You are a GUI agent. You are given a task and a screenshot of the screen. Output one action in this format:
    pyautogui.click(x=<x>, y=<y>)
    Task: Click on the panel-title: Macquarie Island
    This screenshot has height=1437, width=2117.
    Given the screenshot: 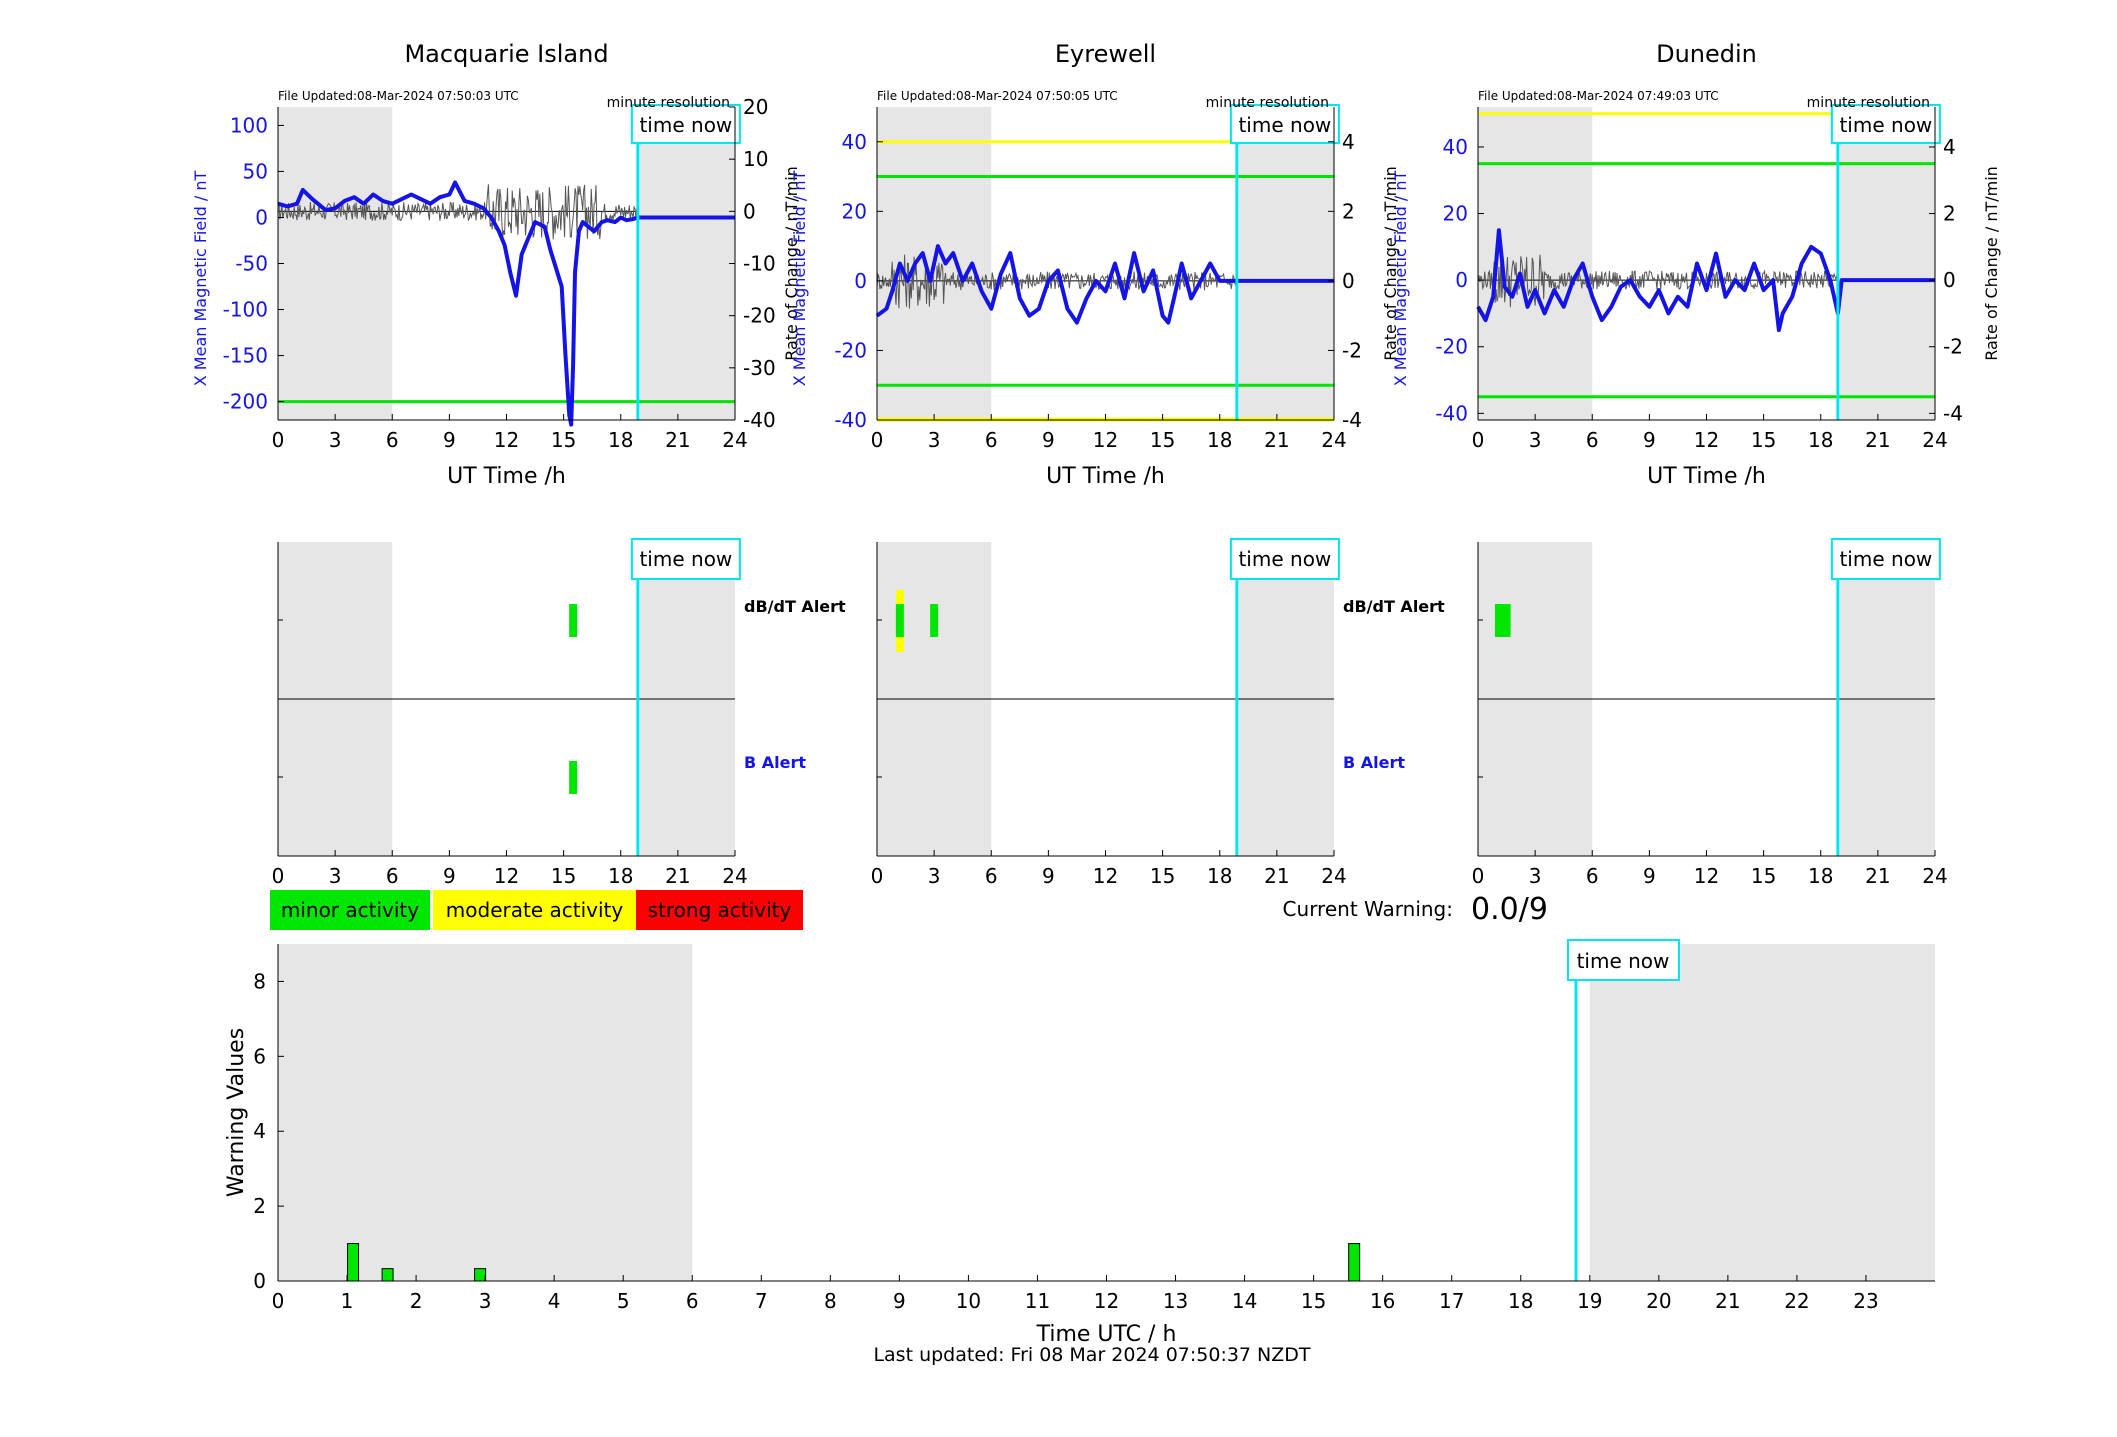 What is the action you would take?
    pyautogui.click(x=506, y=54)
    